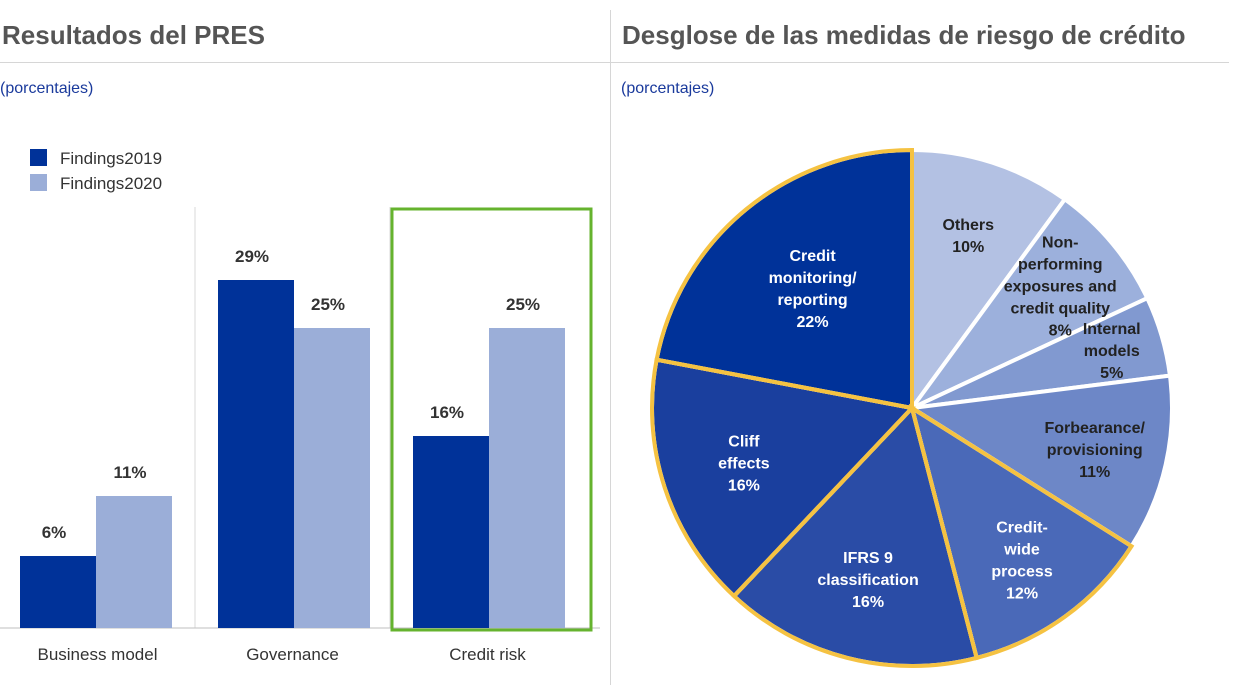 The height and width of the screenshot is (685, 1240). Describe the element at coordinates (968, 247) in the screenshot. I see `slice-label-line: 10%` at that location.